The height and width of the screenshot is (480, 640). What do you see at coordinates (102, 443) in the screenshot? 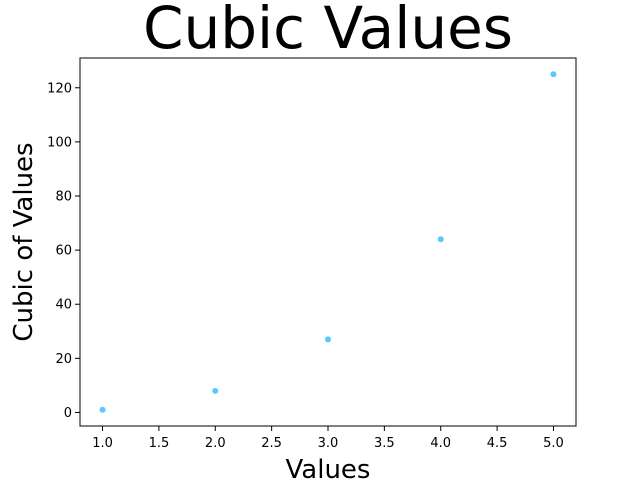
I see `x-tick-label: 1.0` at bounding box center [102, 443].